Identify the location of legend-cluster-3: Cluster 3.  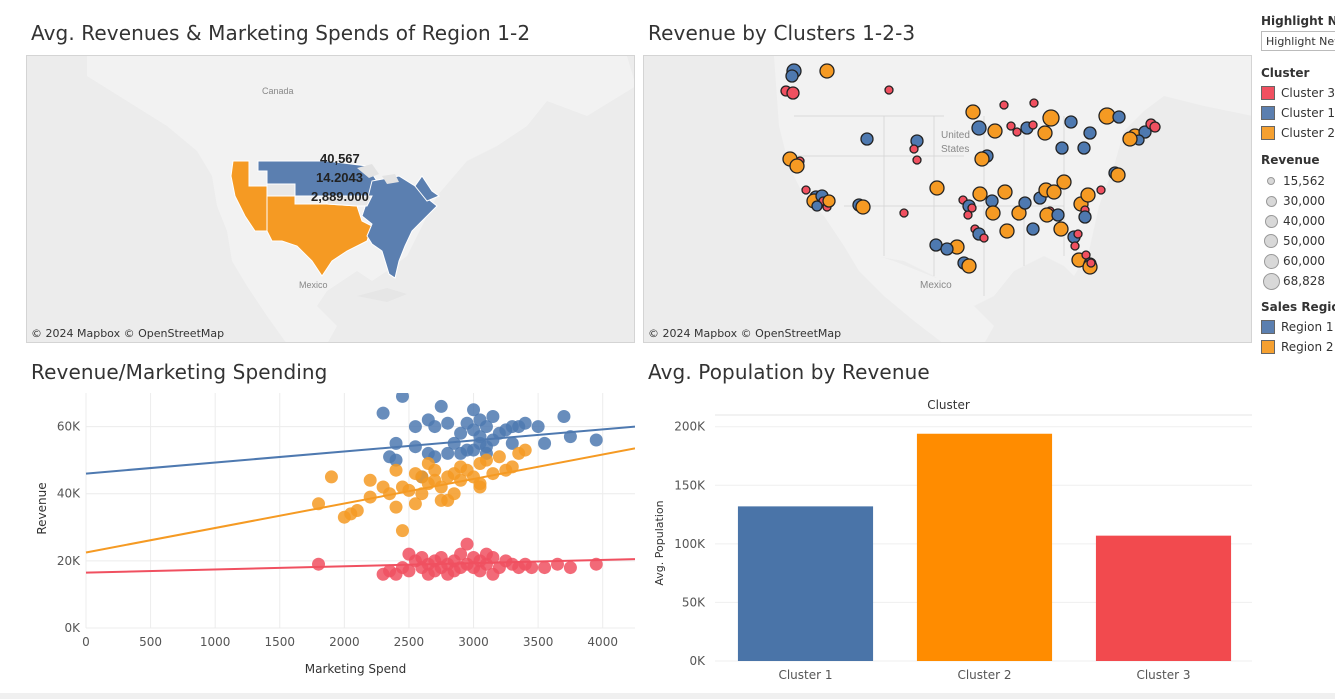
(1298, 93).